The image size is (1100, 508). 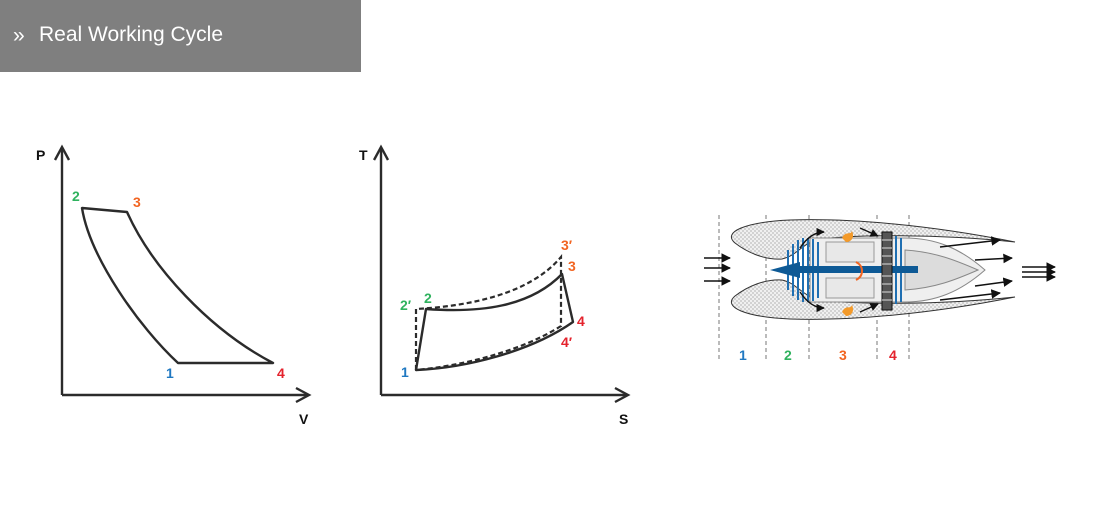 What do you see at coordinates (281, 373) in the screenshot?
I see `pv-point-4-label: 4` at bounding box center [281, 373].